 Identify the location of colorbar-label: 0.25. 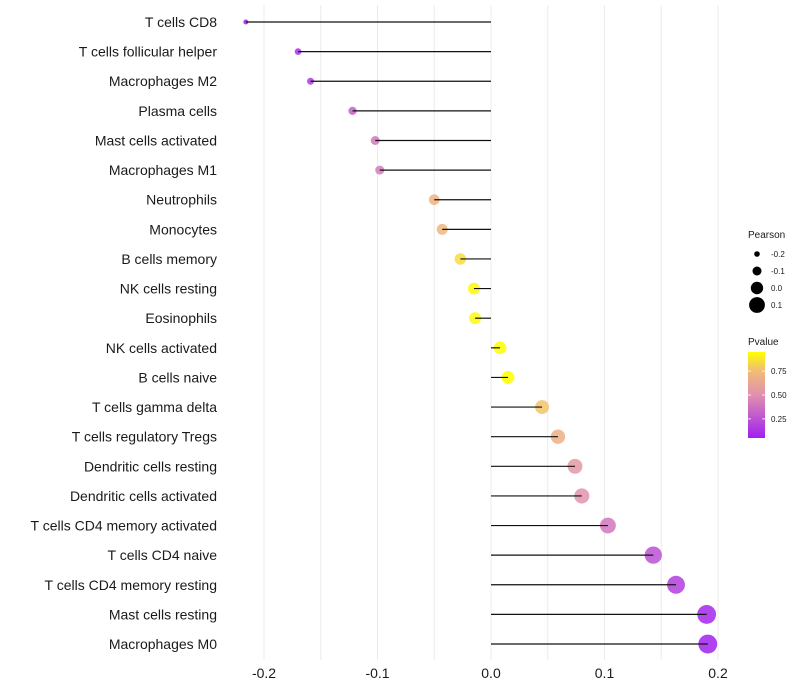
(779, 419).